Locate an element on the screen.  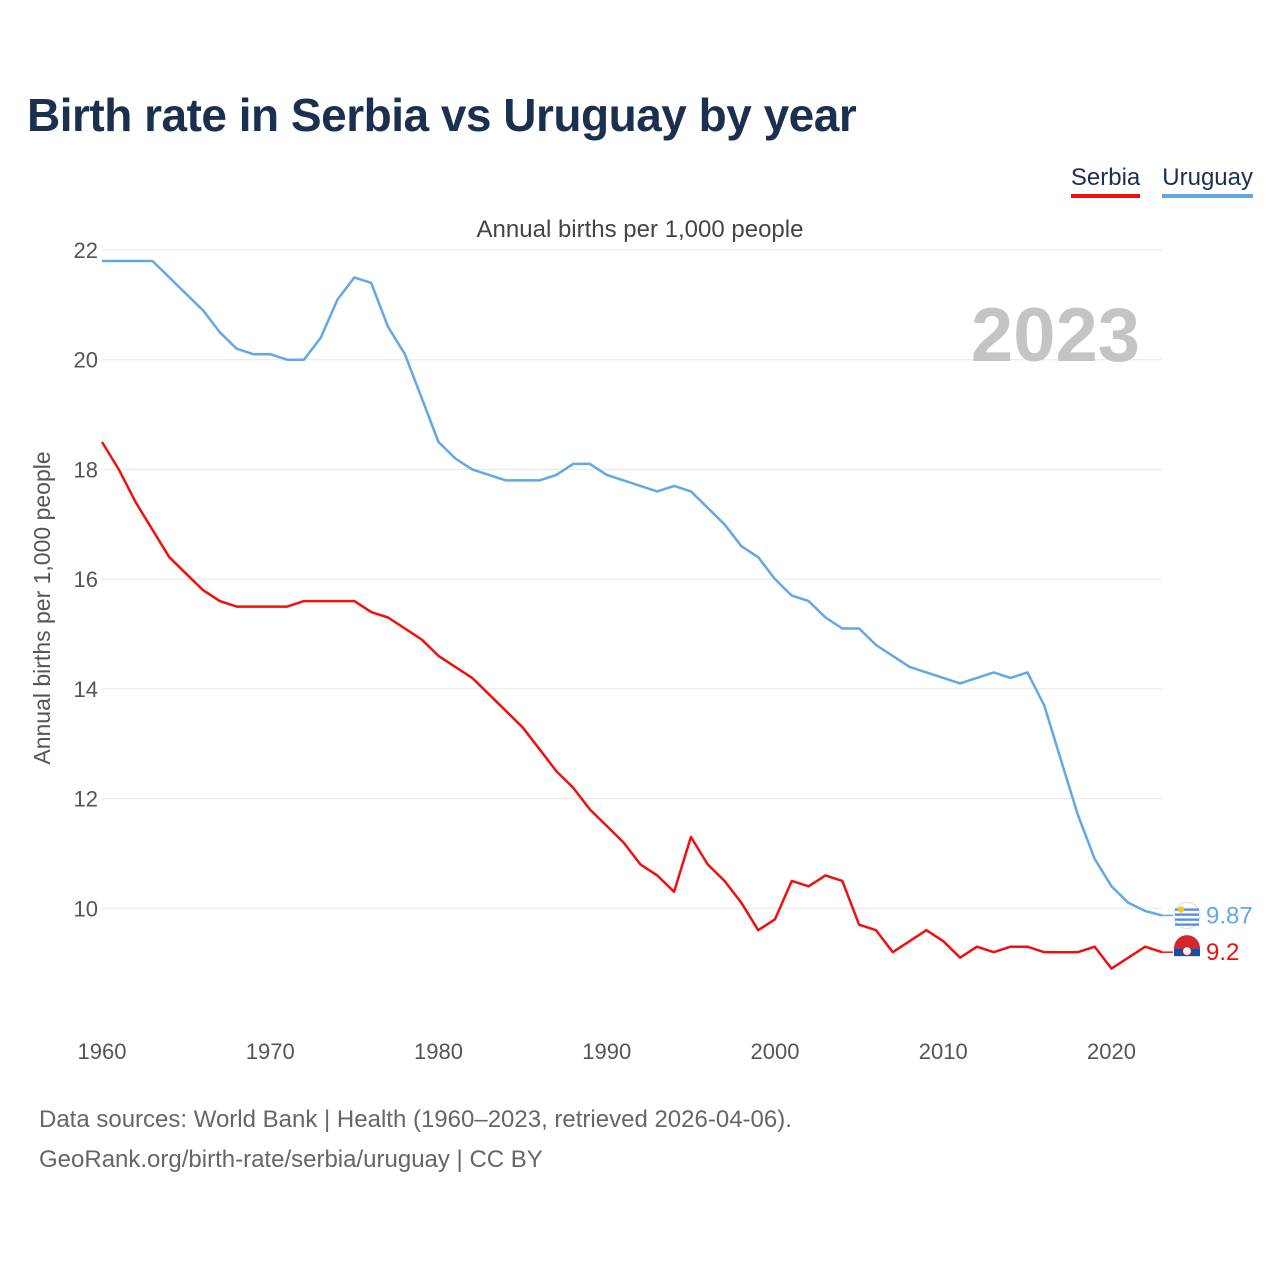
y-tick-label: 10 is located at coordinates (86, 908).